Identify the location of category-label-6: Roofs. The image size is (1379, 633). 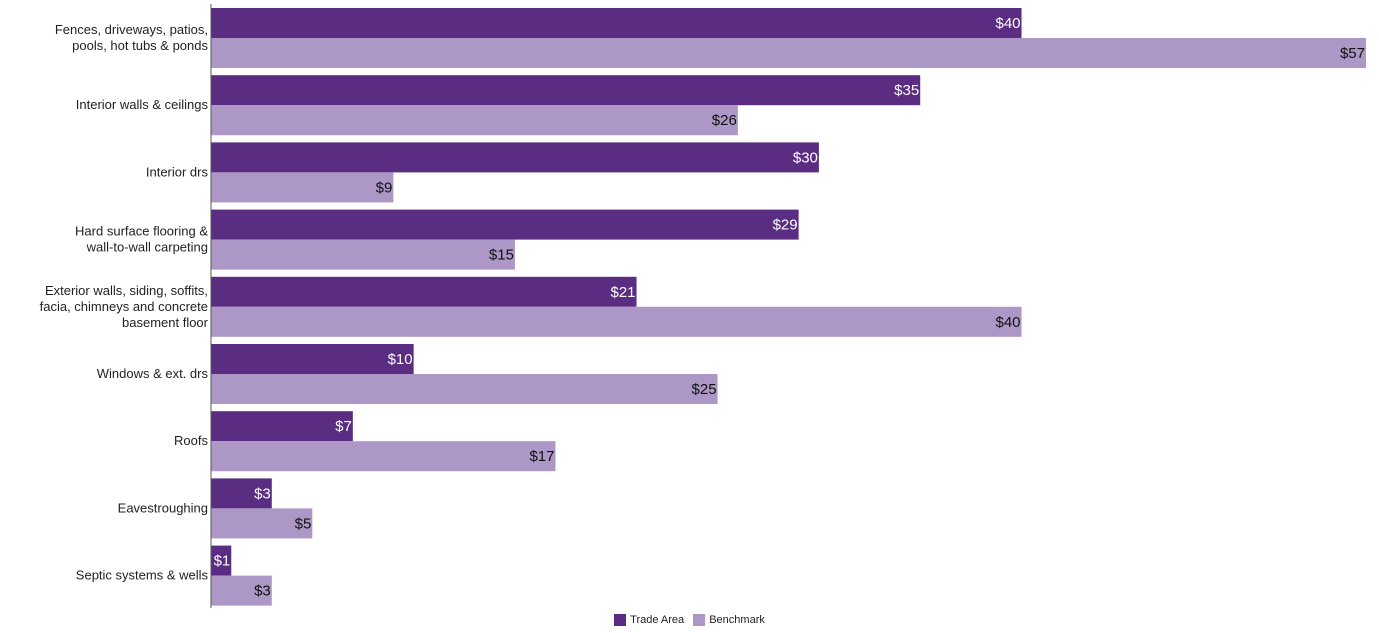
(191, 440).